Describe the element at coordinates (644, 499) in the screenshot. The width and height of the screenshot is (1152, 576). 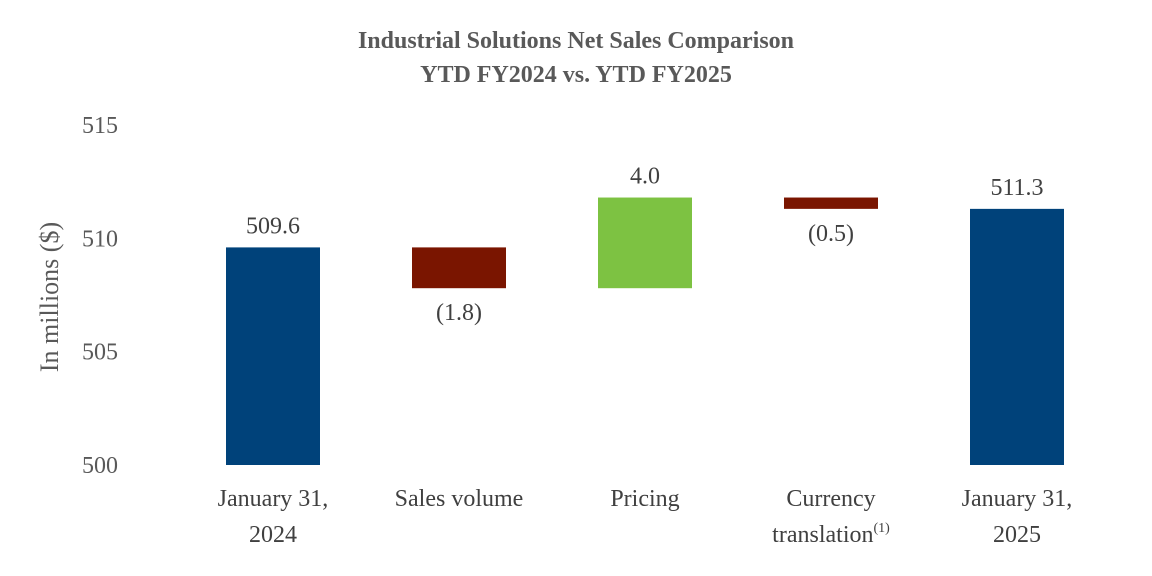
I see `category-label: Pricing` at that location.